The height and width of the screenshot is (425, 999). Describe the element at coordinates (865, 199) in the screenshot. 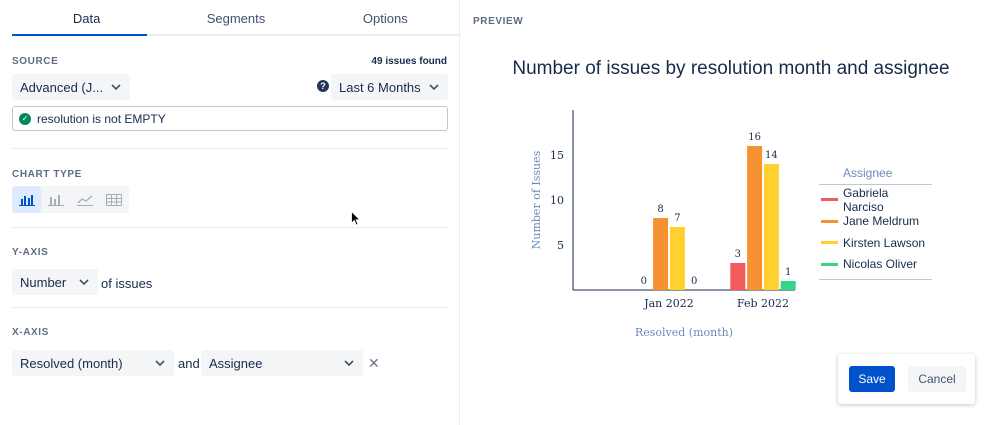

I see `legend-label: Gabriela Narciso` at that location.